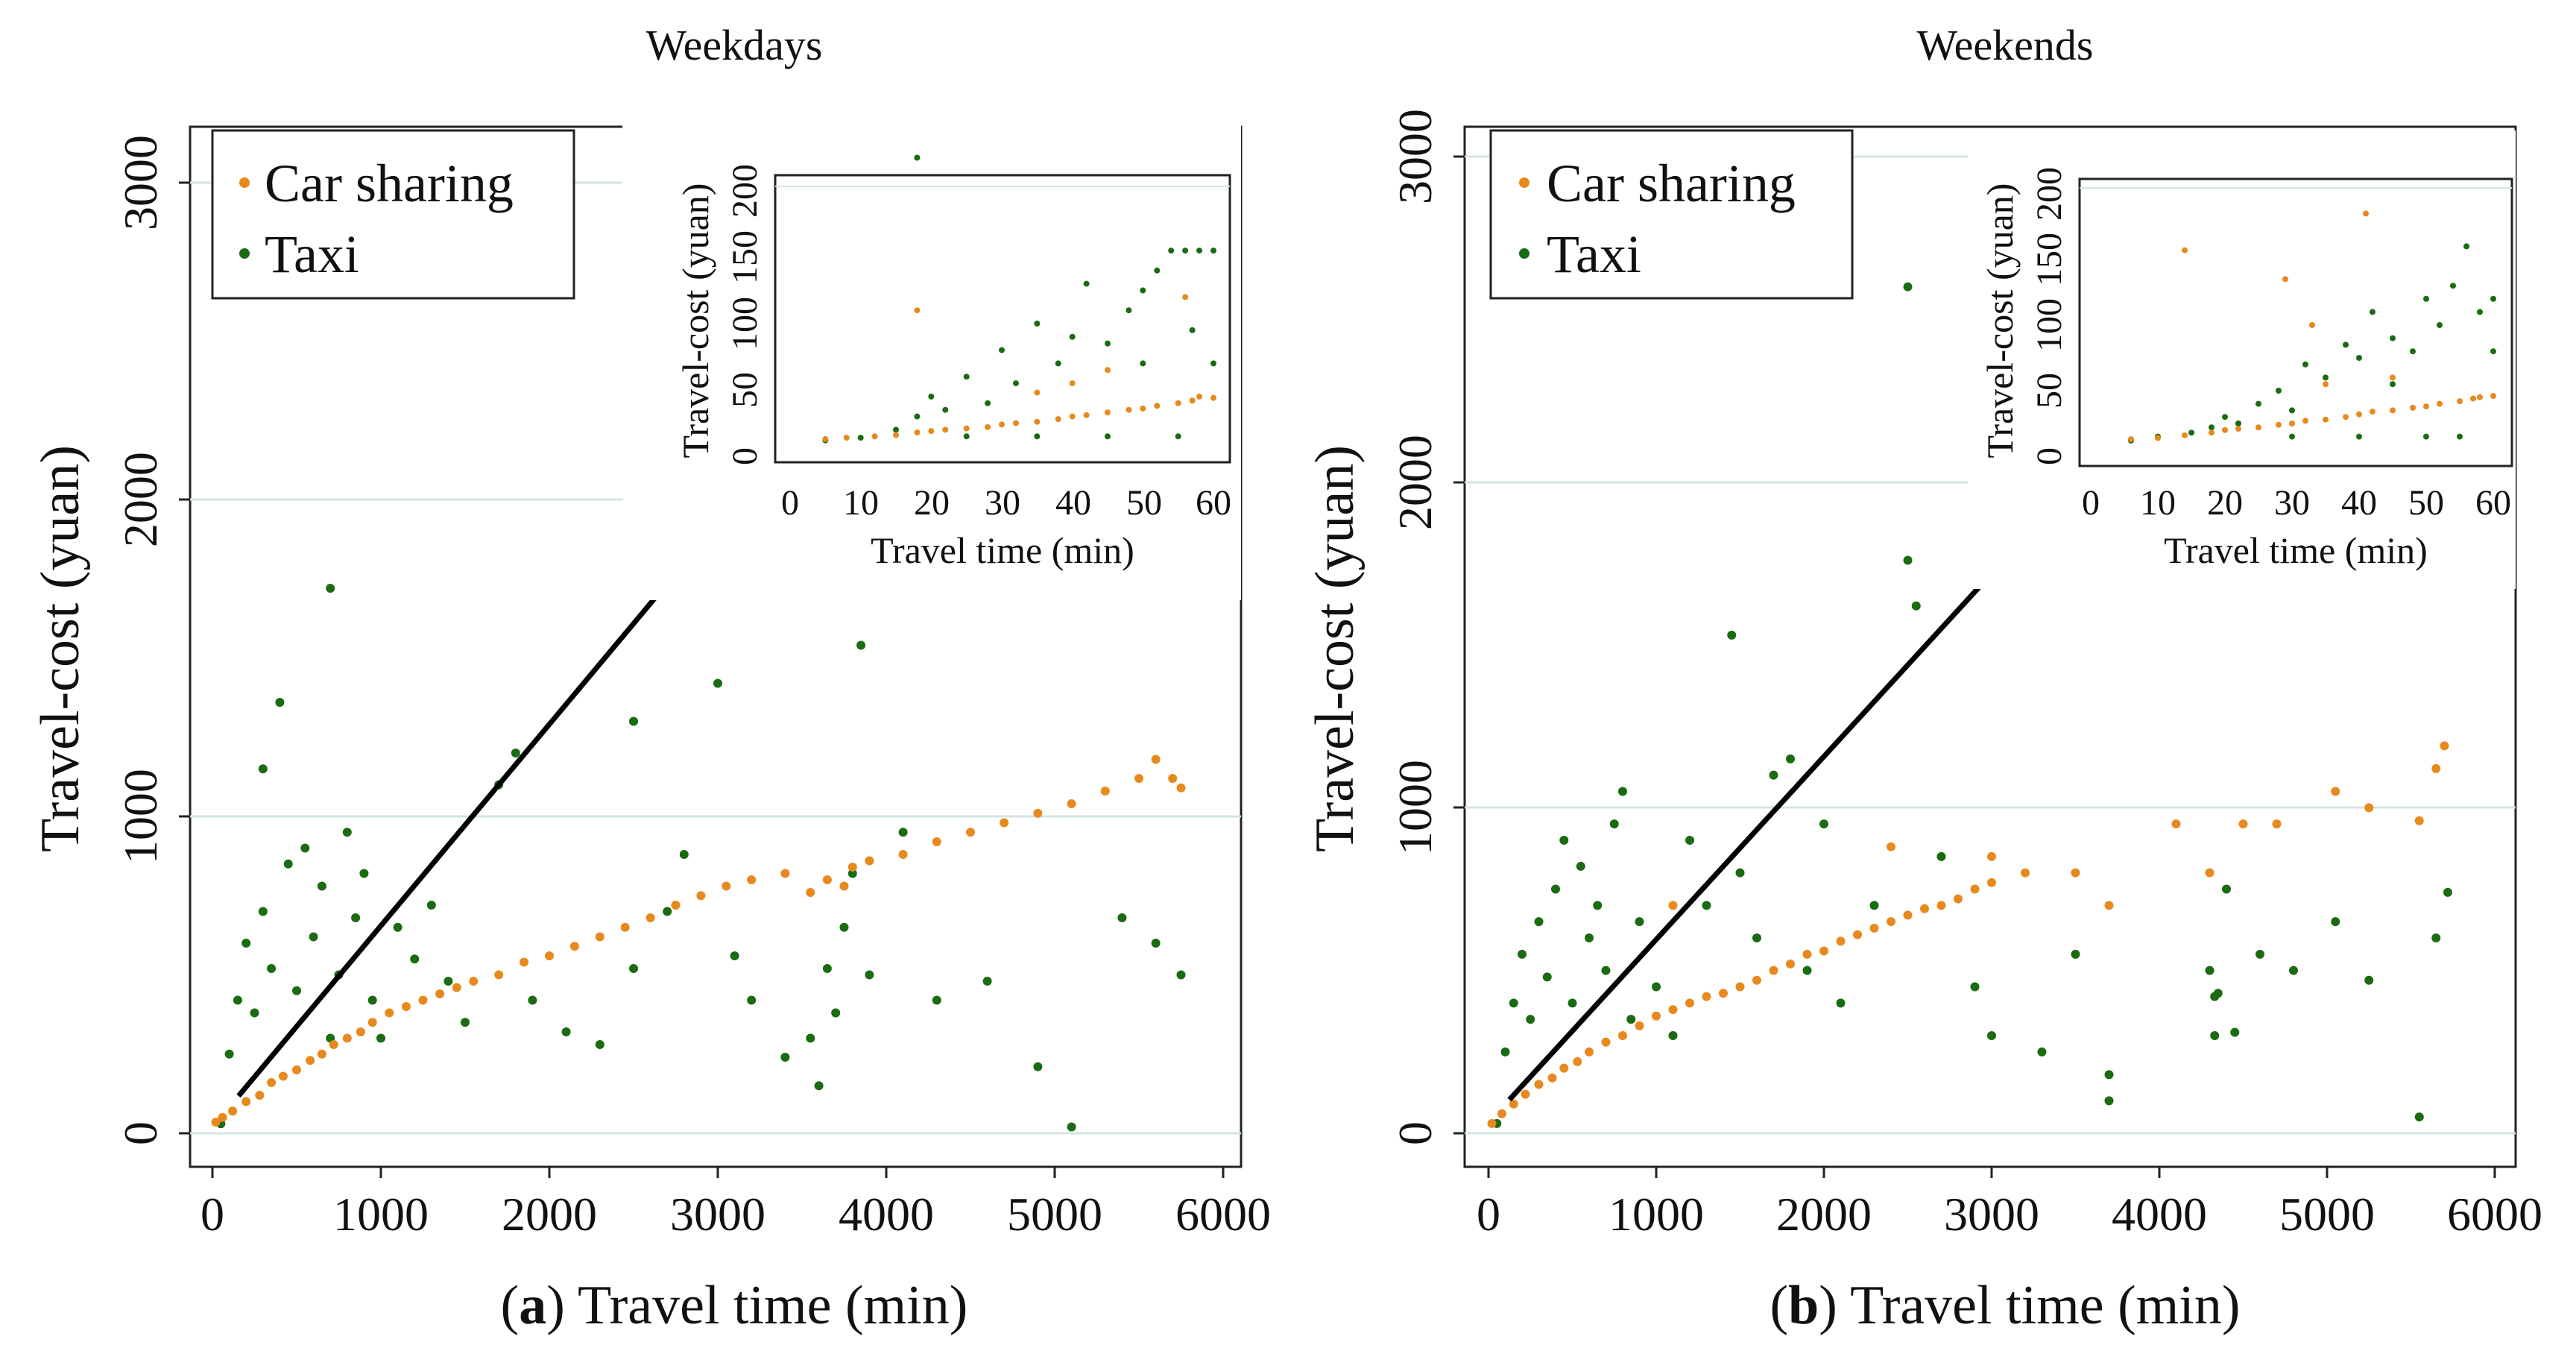  Describe the element at coordinates (244, 253) in the screenshot. I see `legend-marker-taxi` at that location.